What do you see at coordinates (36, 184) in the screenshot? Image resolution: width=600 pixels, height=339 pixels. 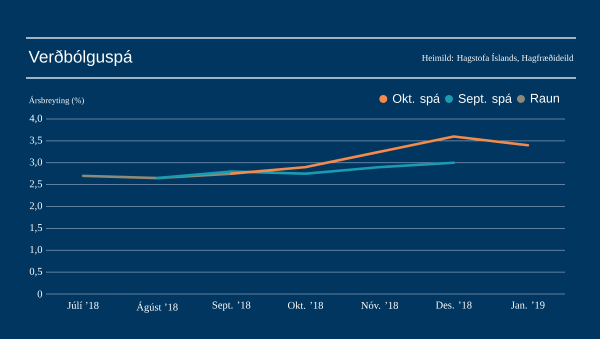 I see `y-tick-label: 2,5` at bounding box center [36, 184].